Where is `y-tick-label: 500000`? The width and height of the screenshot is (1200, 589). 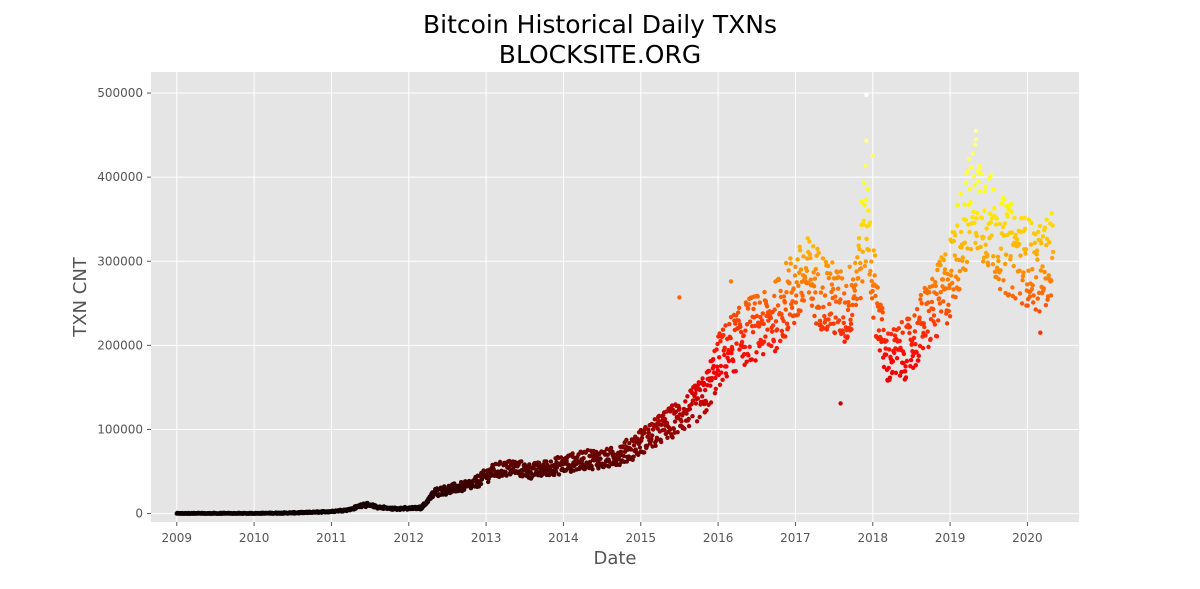
y-tick-label: 500000 is located at coordinates (120, 93).